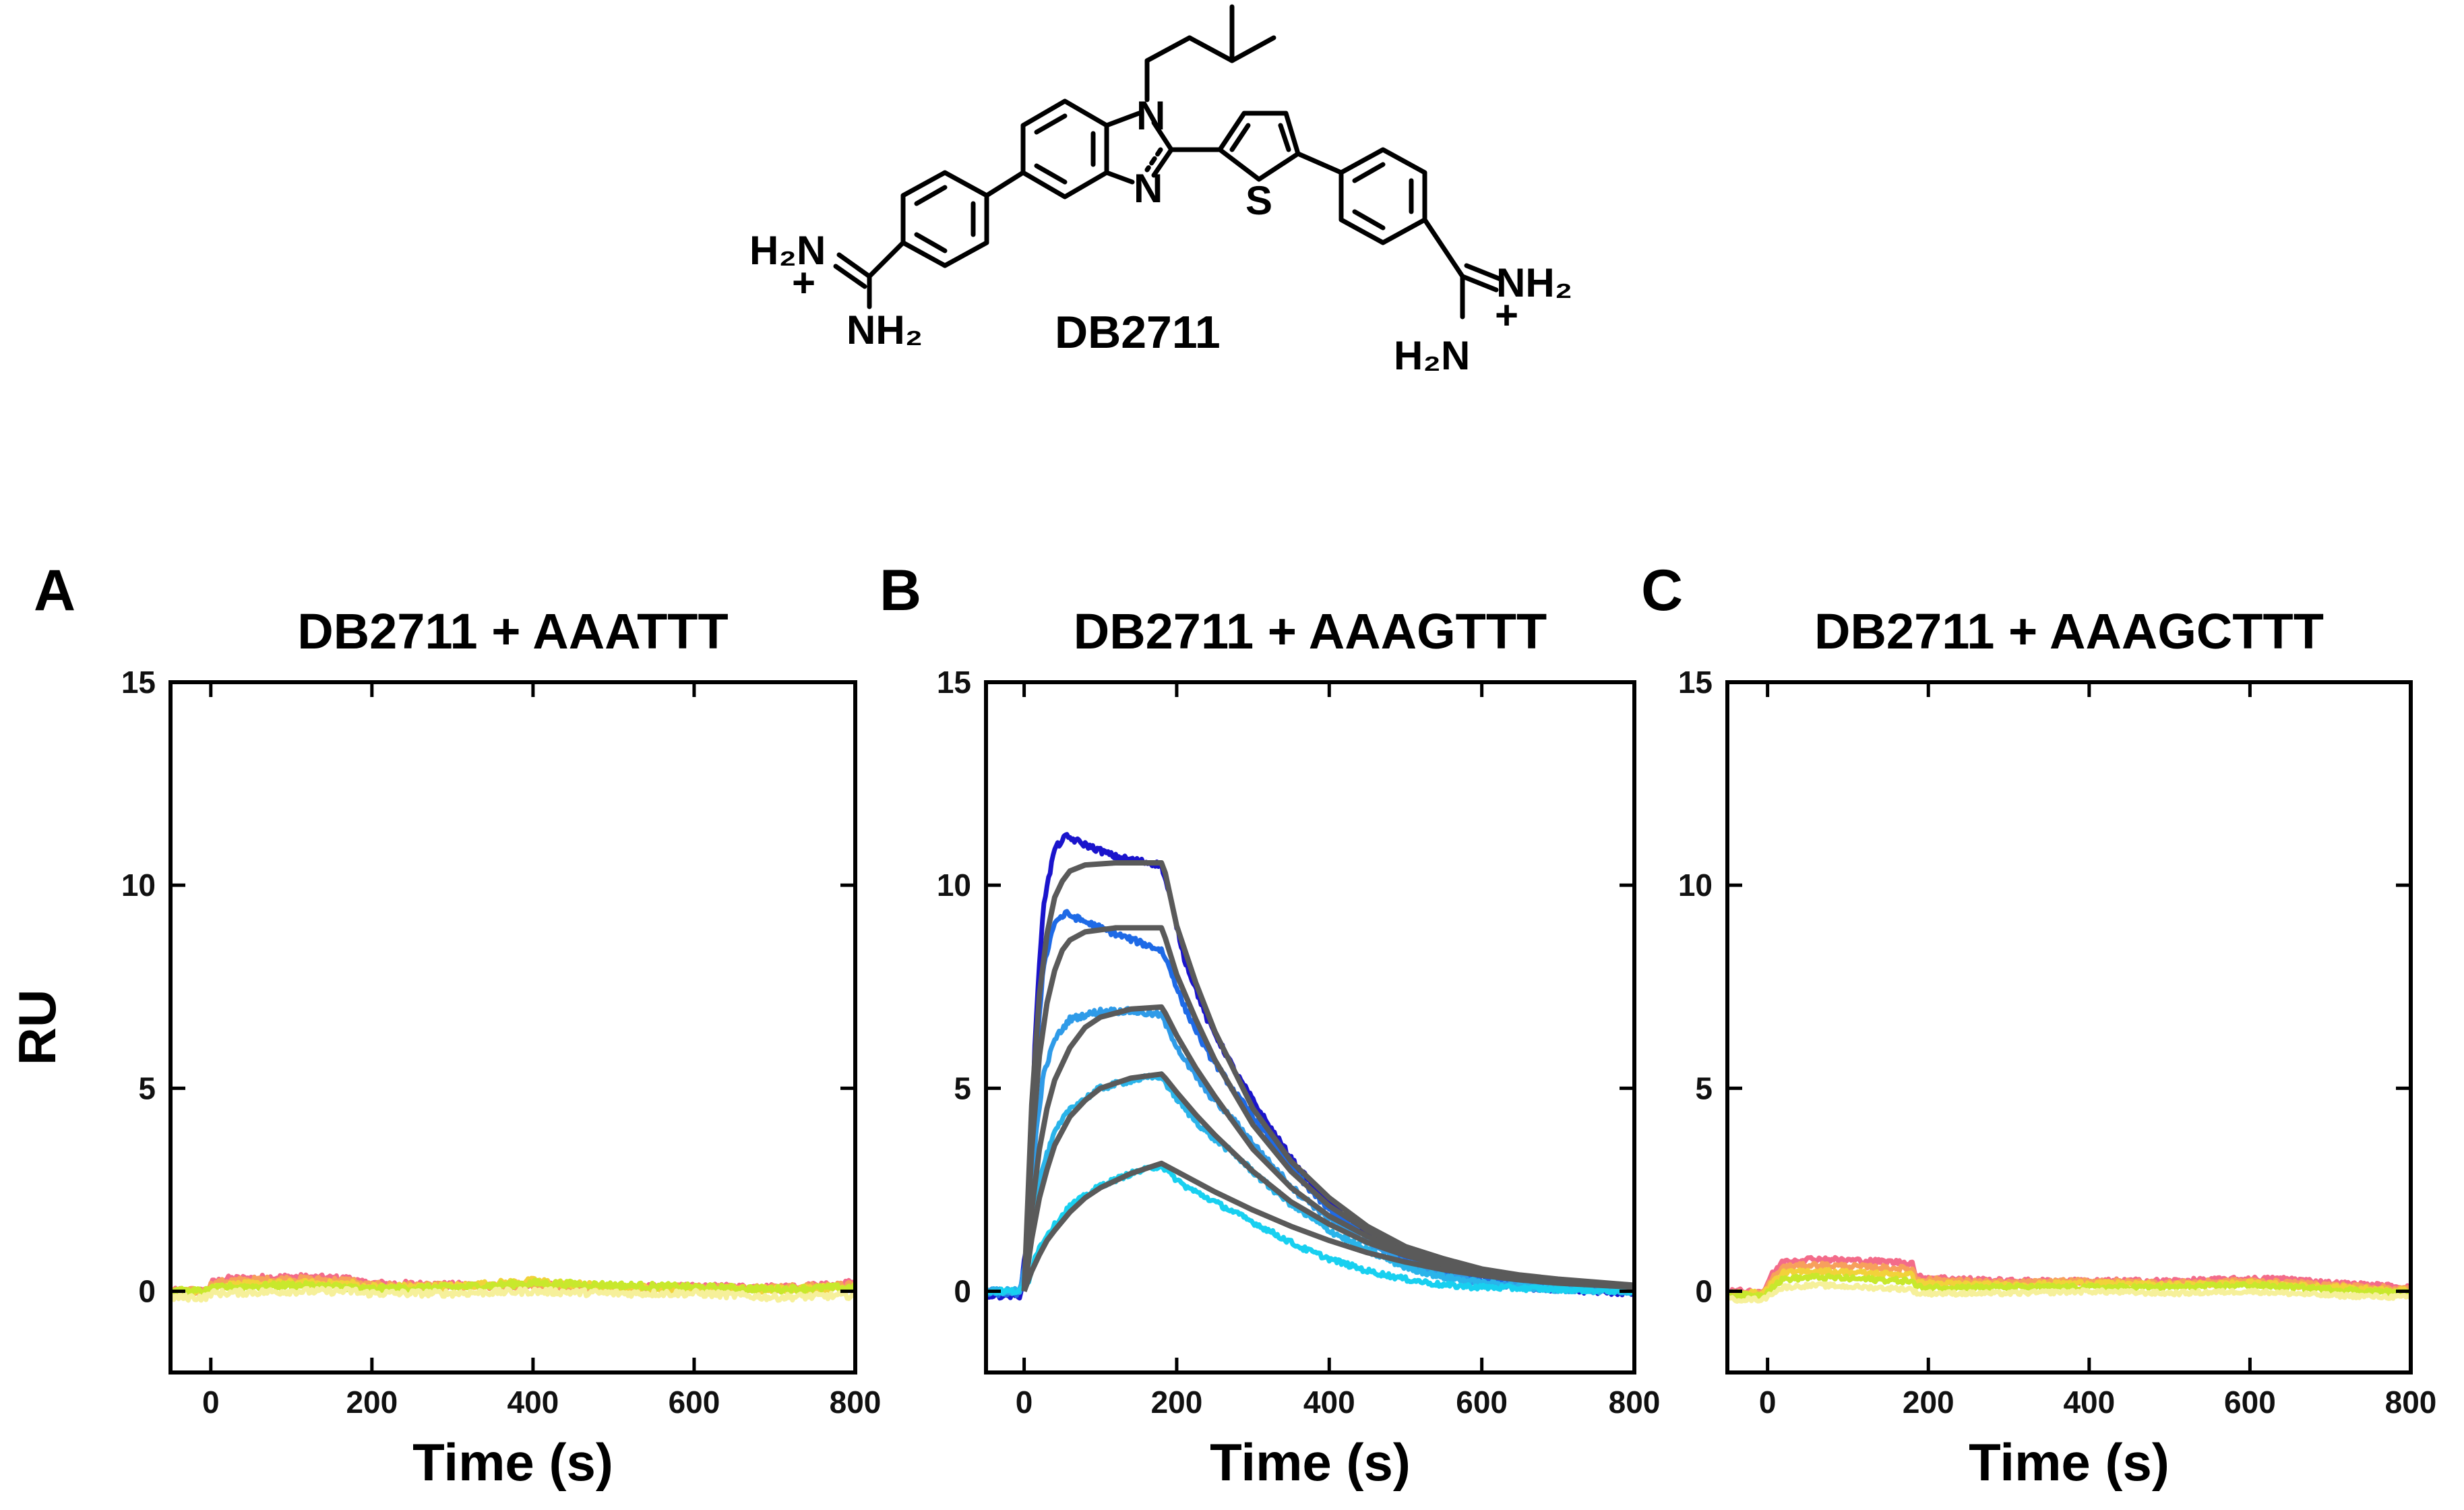  Describe the element at coordinates (55, 590) in the screenshot. I see `panel-letter: A` at that location.